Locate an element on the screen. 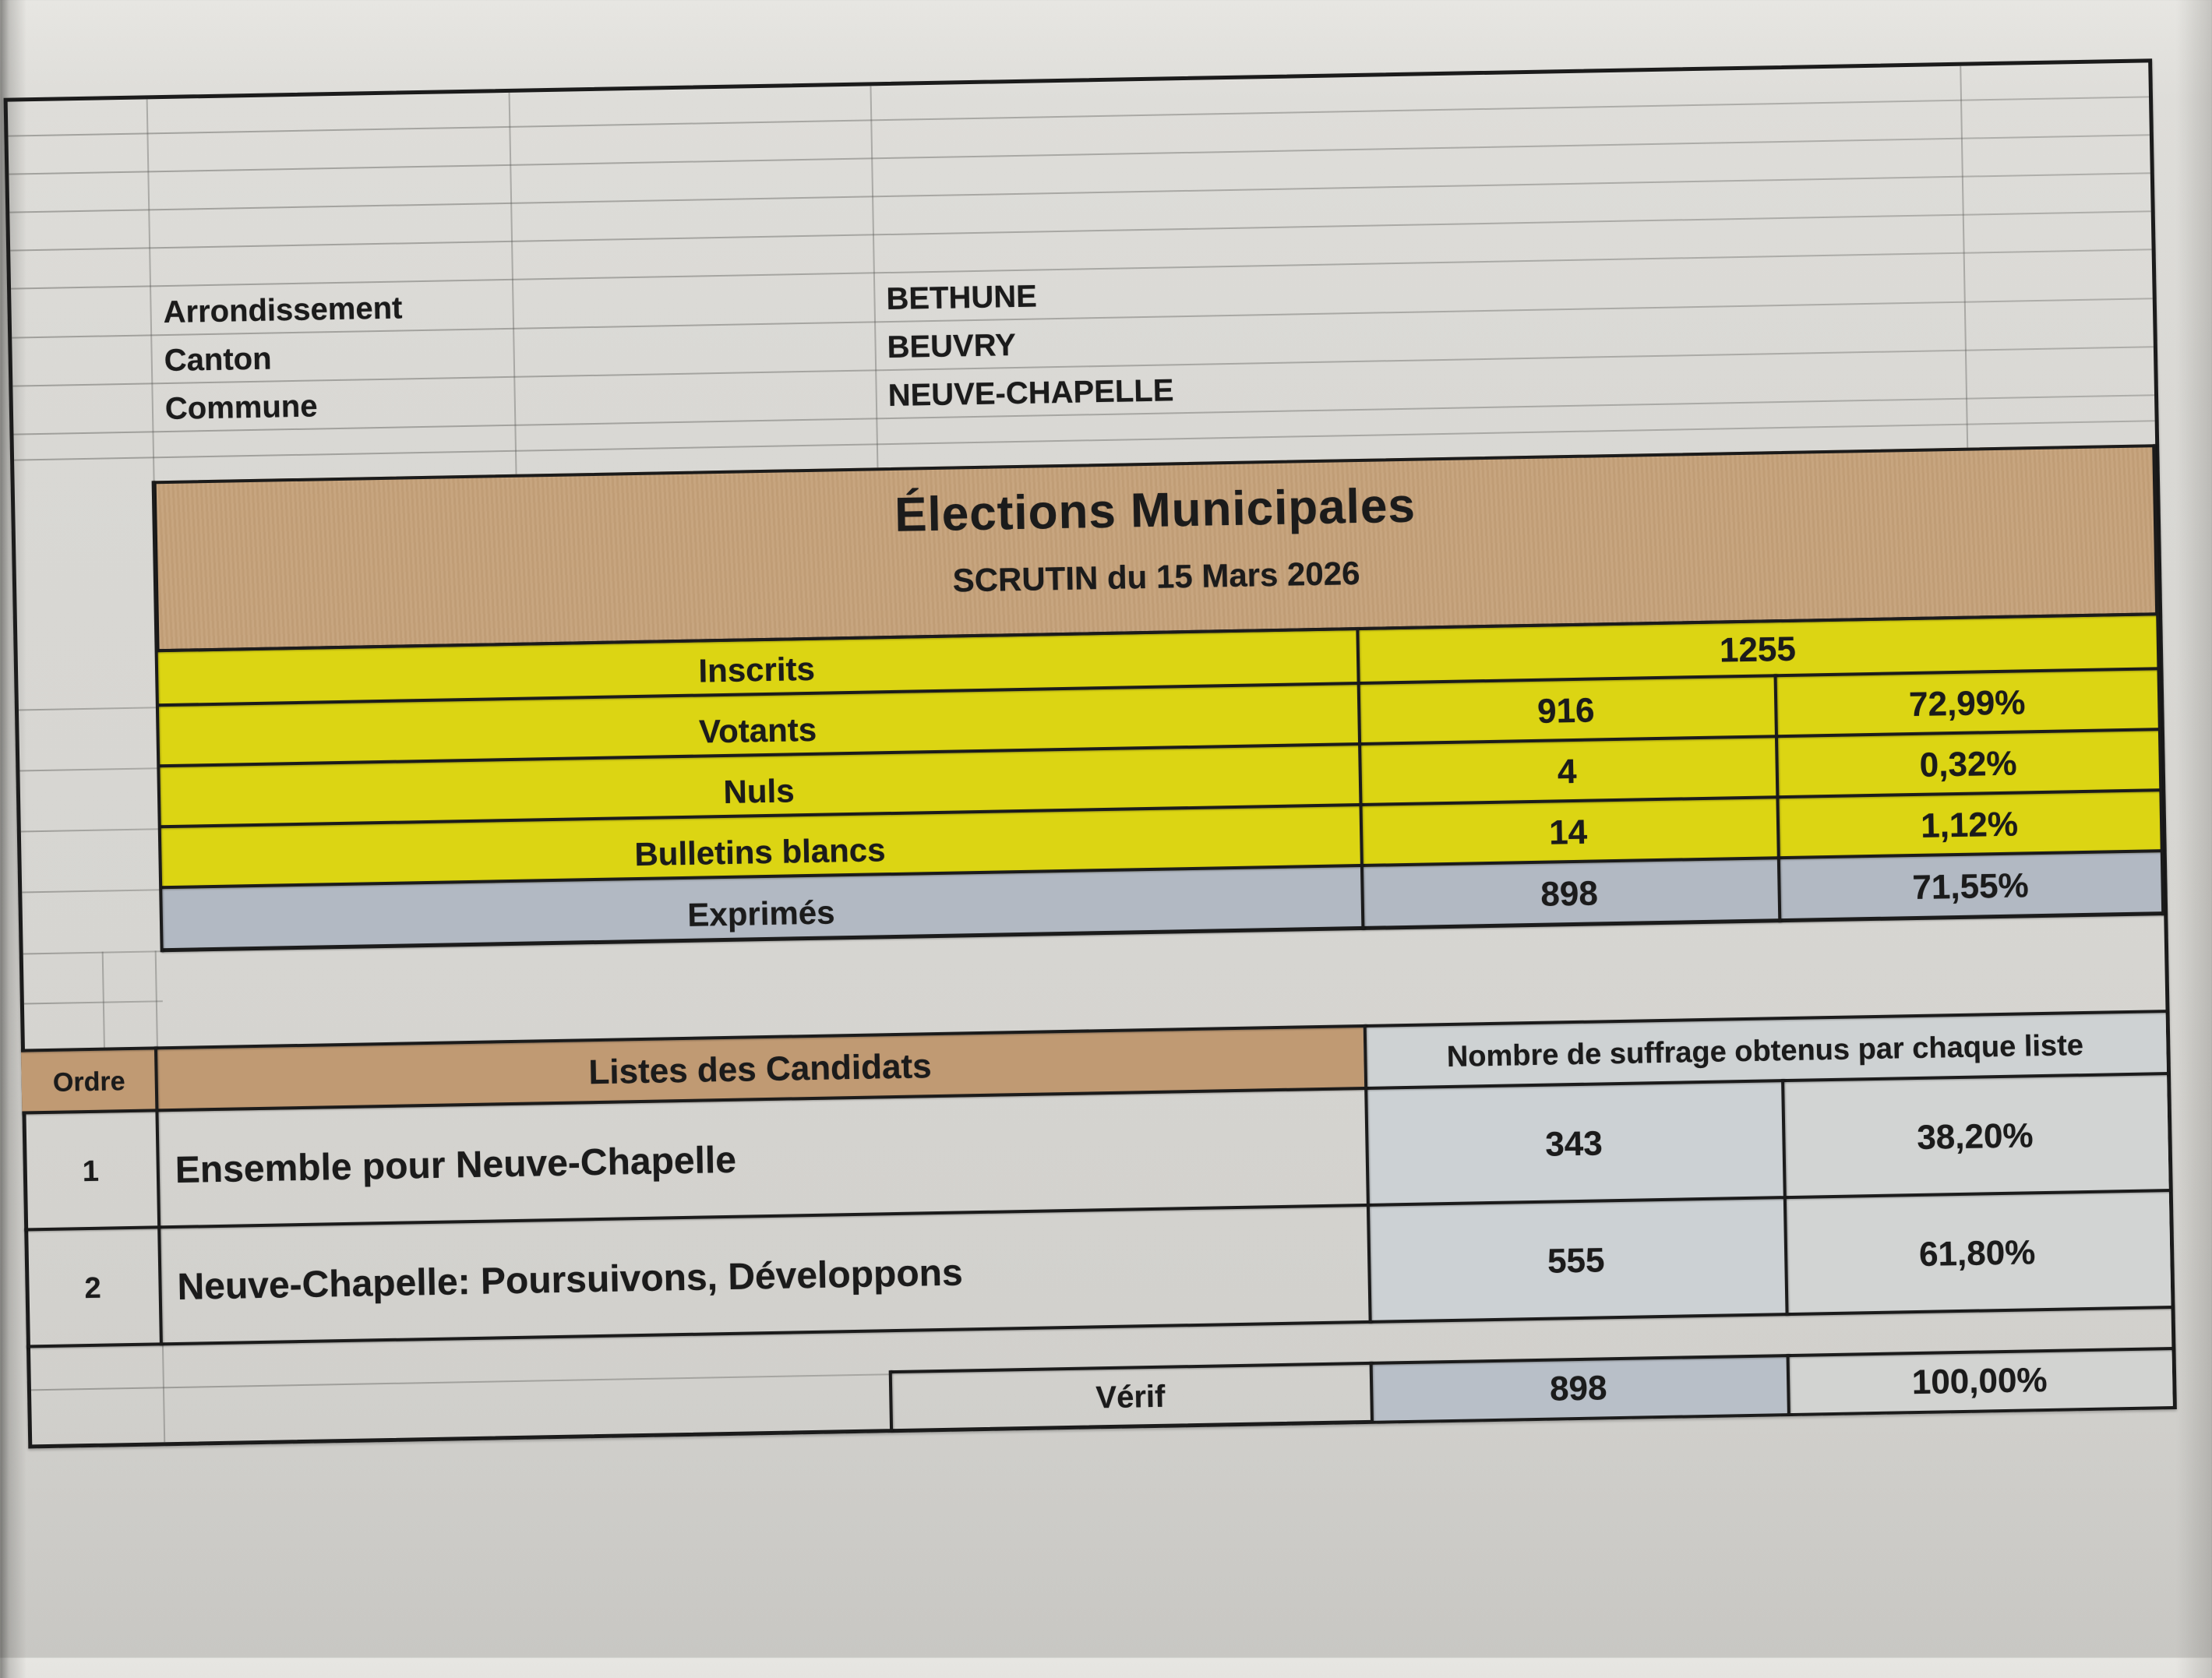 The height and width of the screenshot is (1678, 2212). verif-pct-text: 100,00% is located at coordinates (1979, 1381).